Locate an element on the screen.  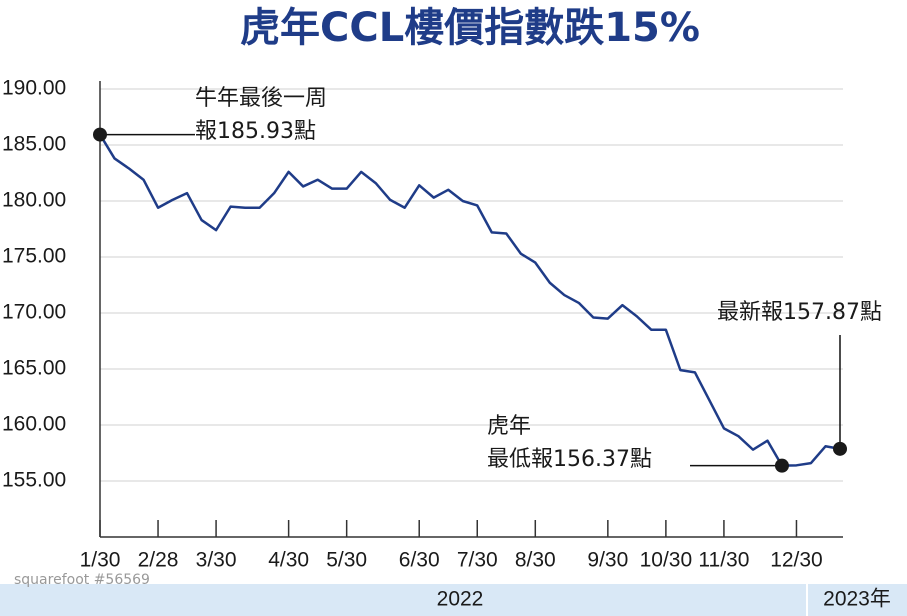
annotation: 報185.93點 is located at coordinates (255, 131).